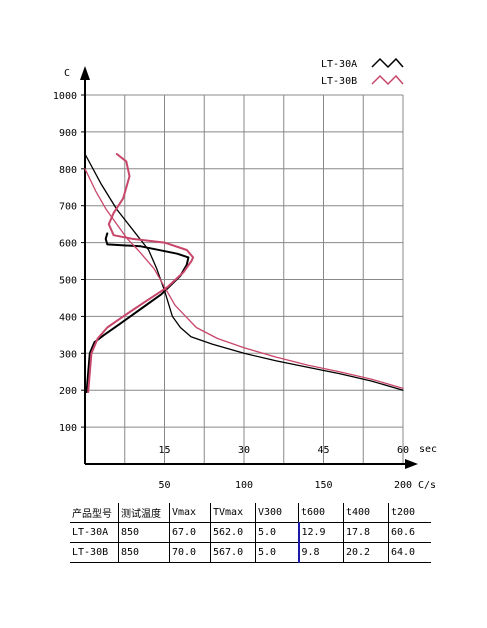 This screenshot has width=487, height=628. Describe the element at coordinates (403, 485) in the screenshot. I see `x-tick-label-rate: 200` at that location.